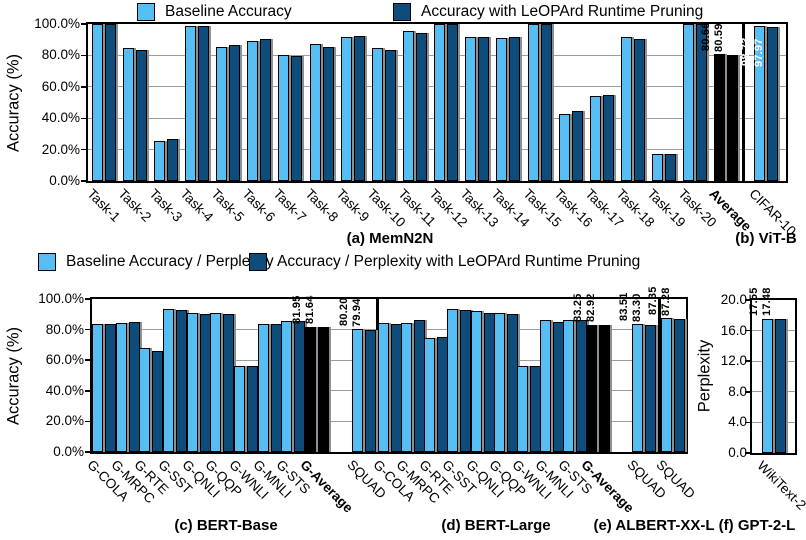  I want to click on legend-top-baseline: Baseline Accuracy, so click(214, 12).